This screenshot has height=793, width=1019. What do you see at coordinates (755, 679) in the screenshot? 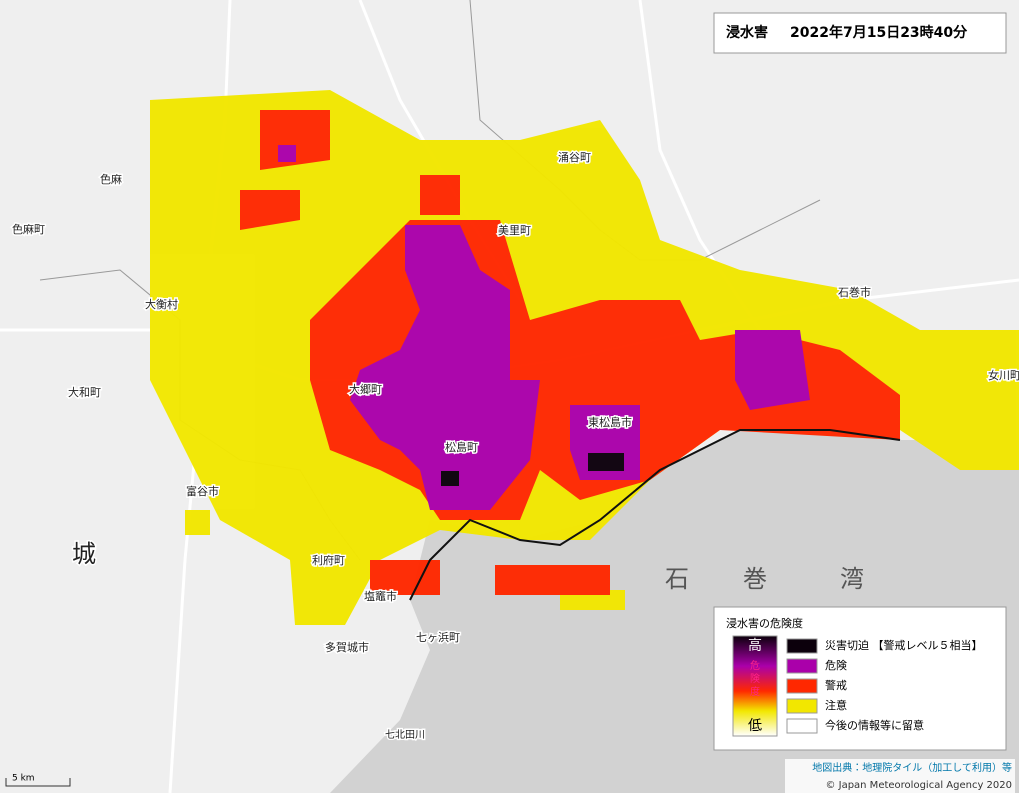
I see `legend-scale-char: 険` at bounding box center [755, 679].